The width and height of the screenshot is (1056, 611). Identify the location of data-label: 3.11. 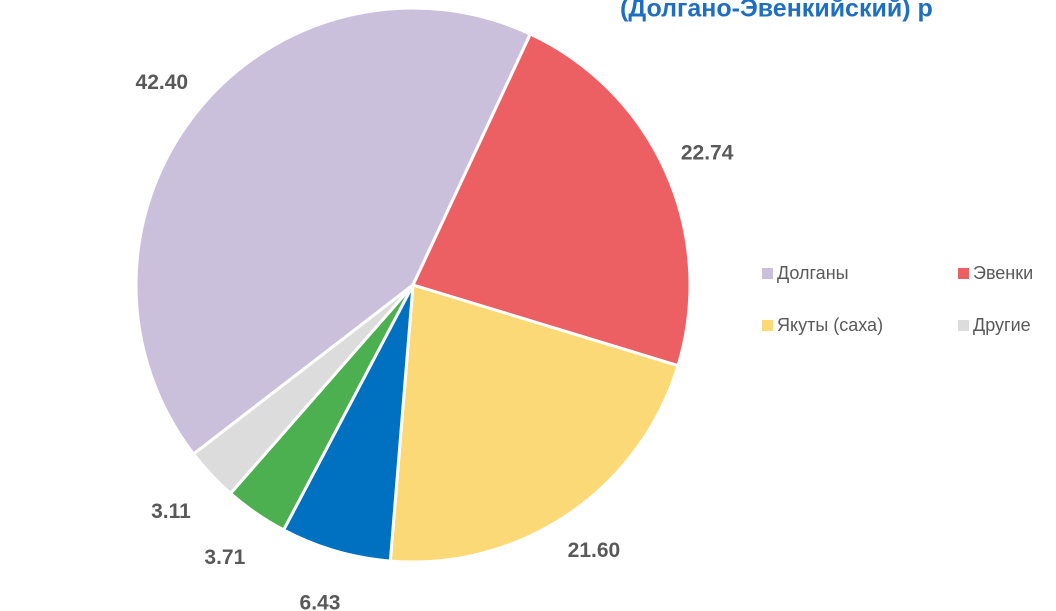
(171, 511).